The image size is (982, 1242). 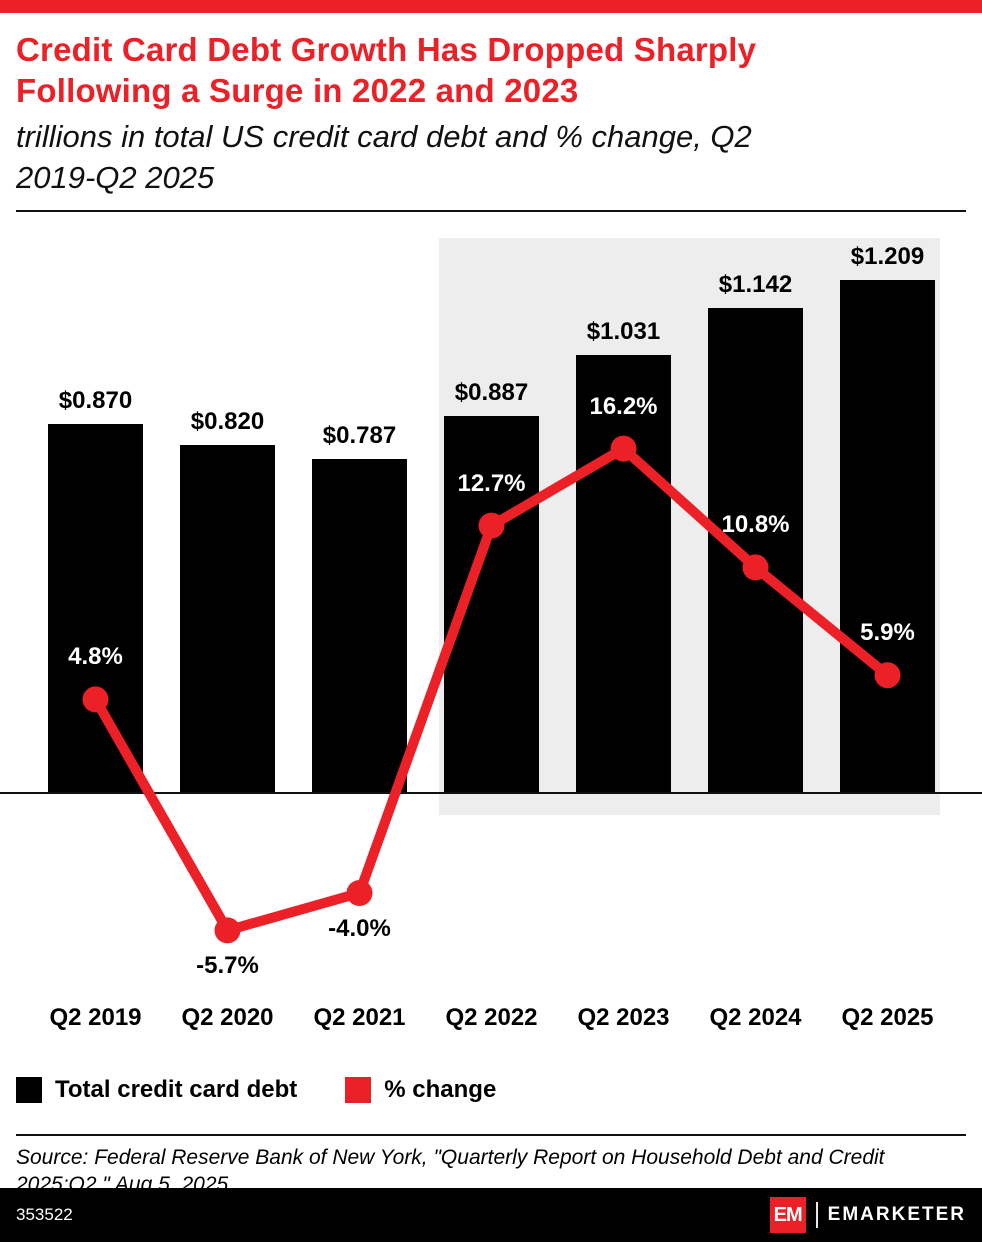 I want to click on chart-title-line2: Following a Surge in 2022 and 2023, so click(x=297, y=90).